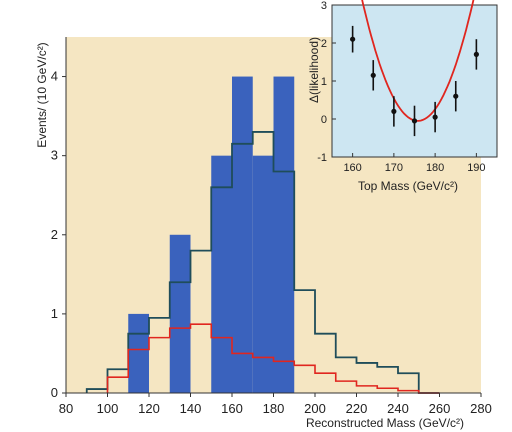 The width and height of the screenshot is (512, 432). I want to click on y-axis-label: Events/ (10 GeV/c²), so click(42, 94).